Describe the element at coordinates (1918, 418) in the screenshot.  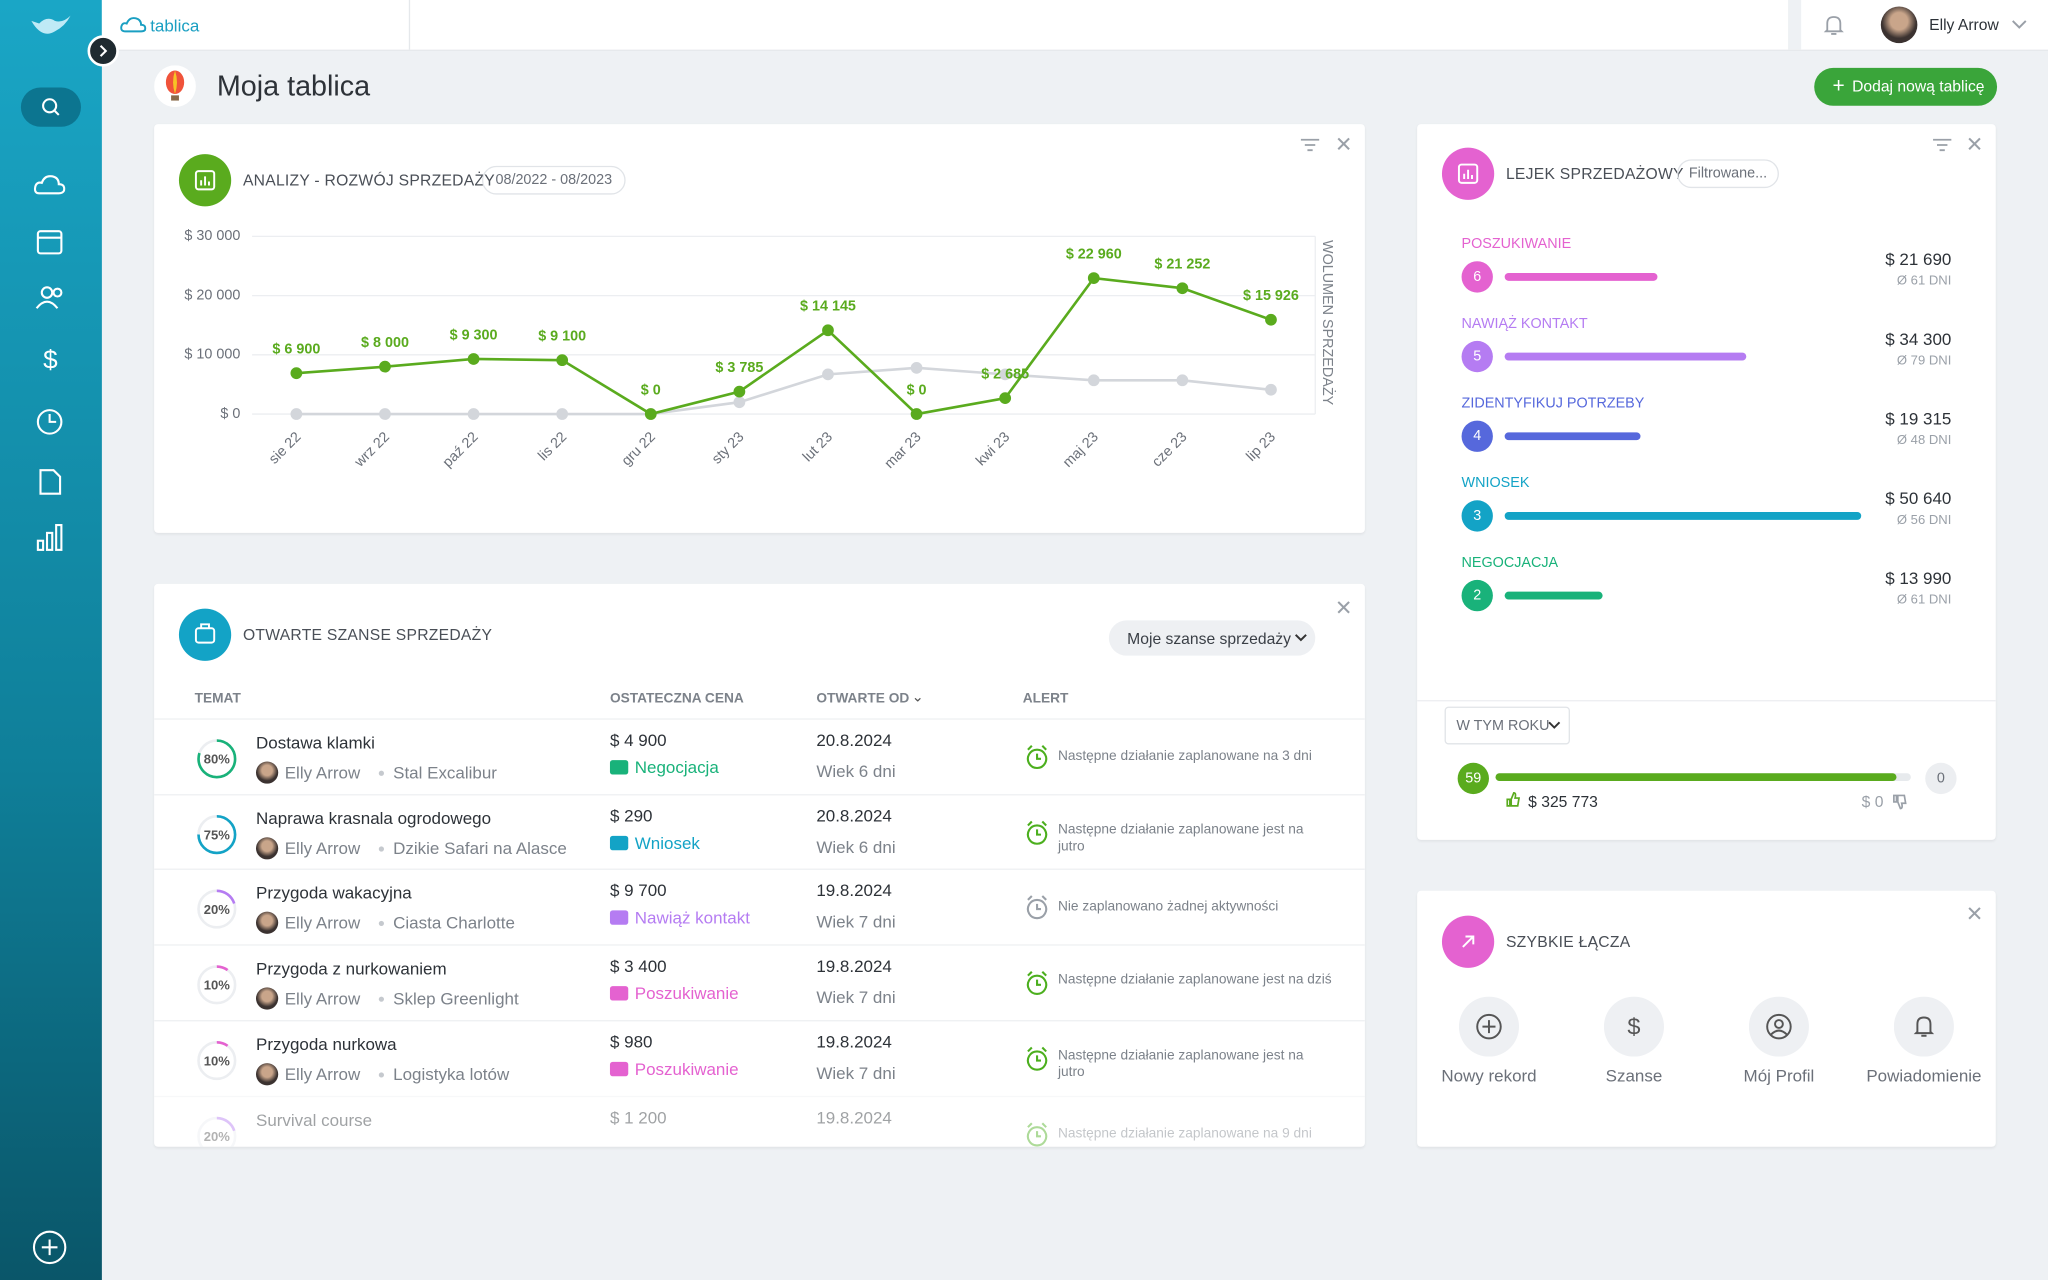
I see `stage-amount: $ 19 315` at that location.